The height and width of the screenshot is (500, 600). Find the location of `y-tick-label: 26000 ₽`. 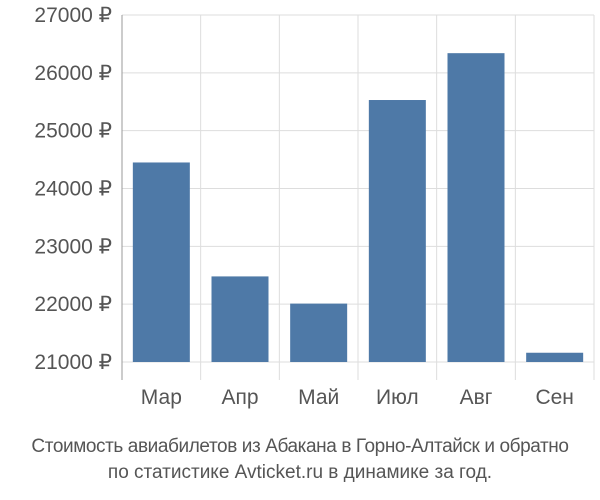

y-tick-label: 26000 ₽ is located at coordinates (73, 73).